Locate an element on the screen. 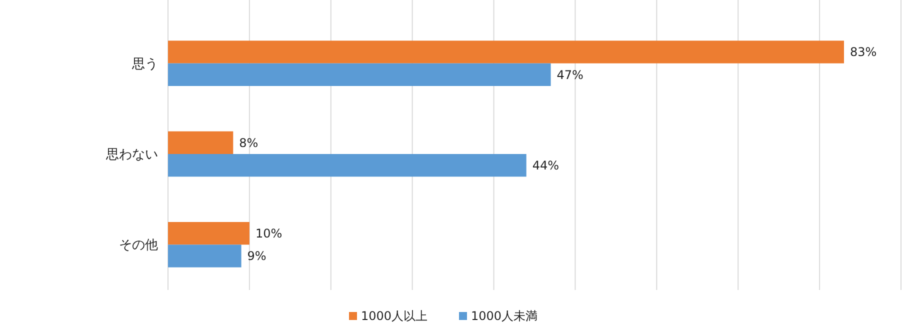  y-tick-label: 思う is located at coordinates (144, 64).